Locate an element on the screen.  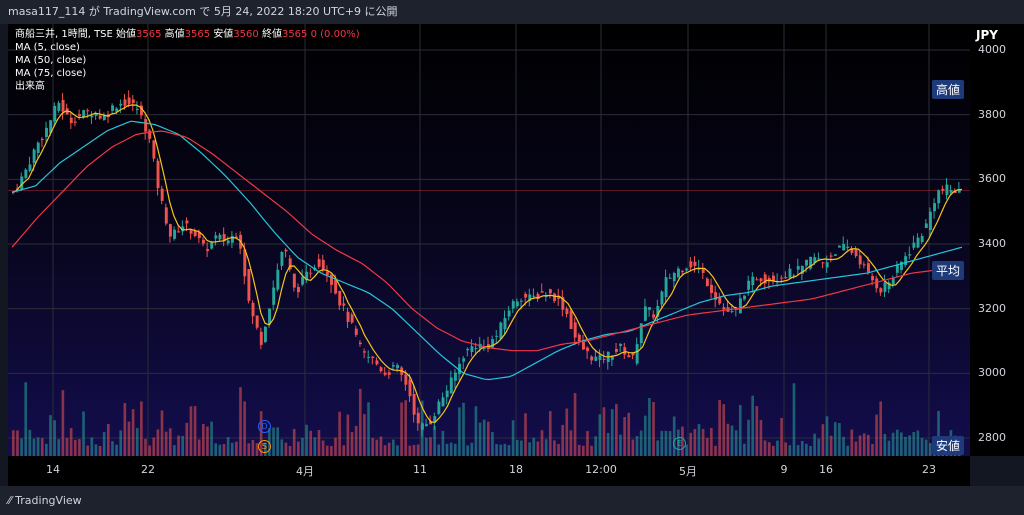
price-axis: 4000 3800 3600 3400 3200 3000 2800 is located at coordinates (997, 240).